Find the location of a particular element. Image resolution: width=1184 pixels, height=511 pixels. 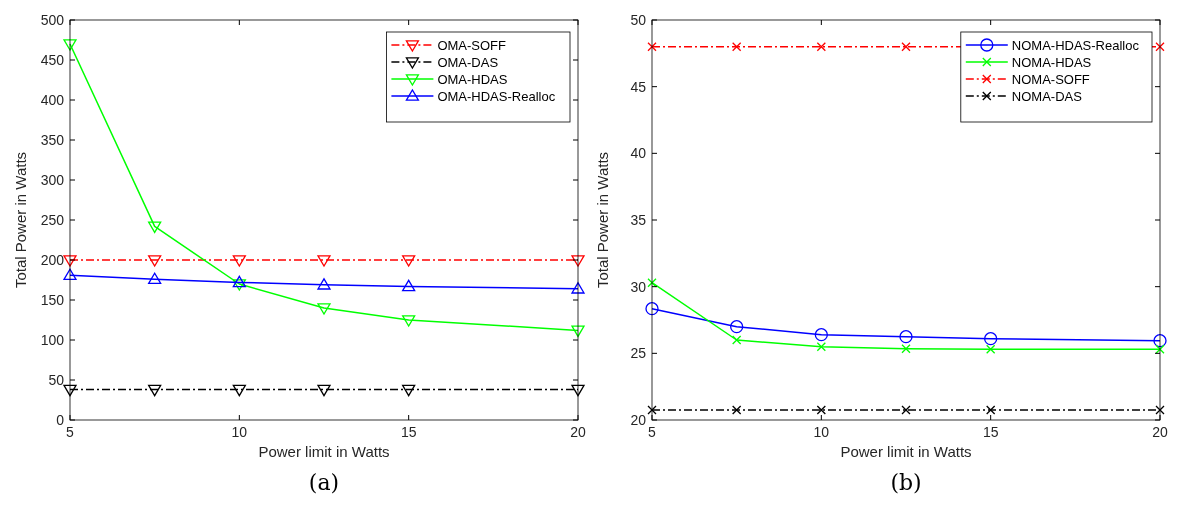

y-tick-label: 40 is located at coordinates (638, 153).